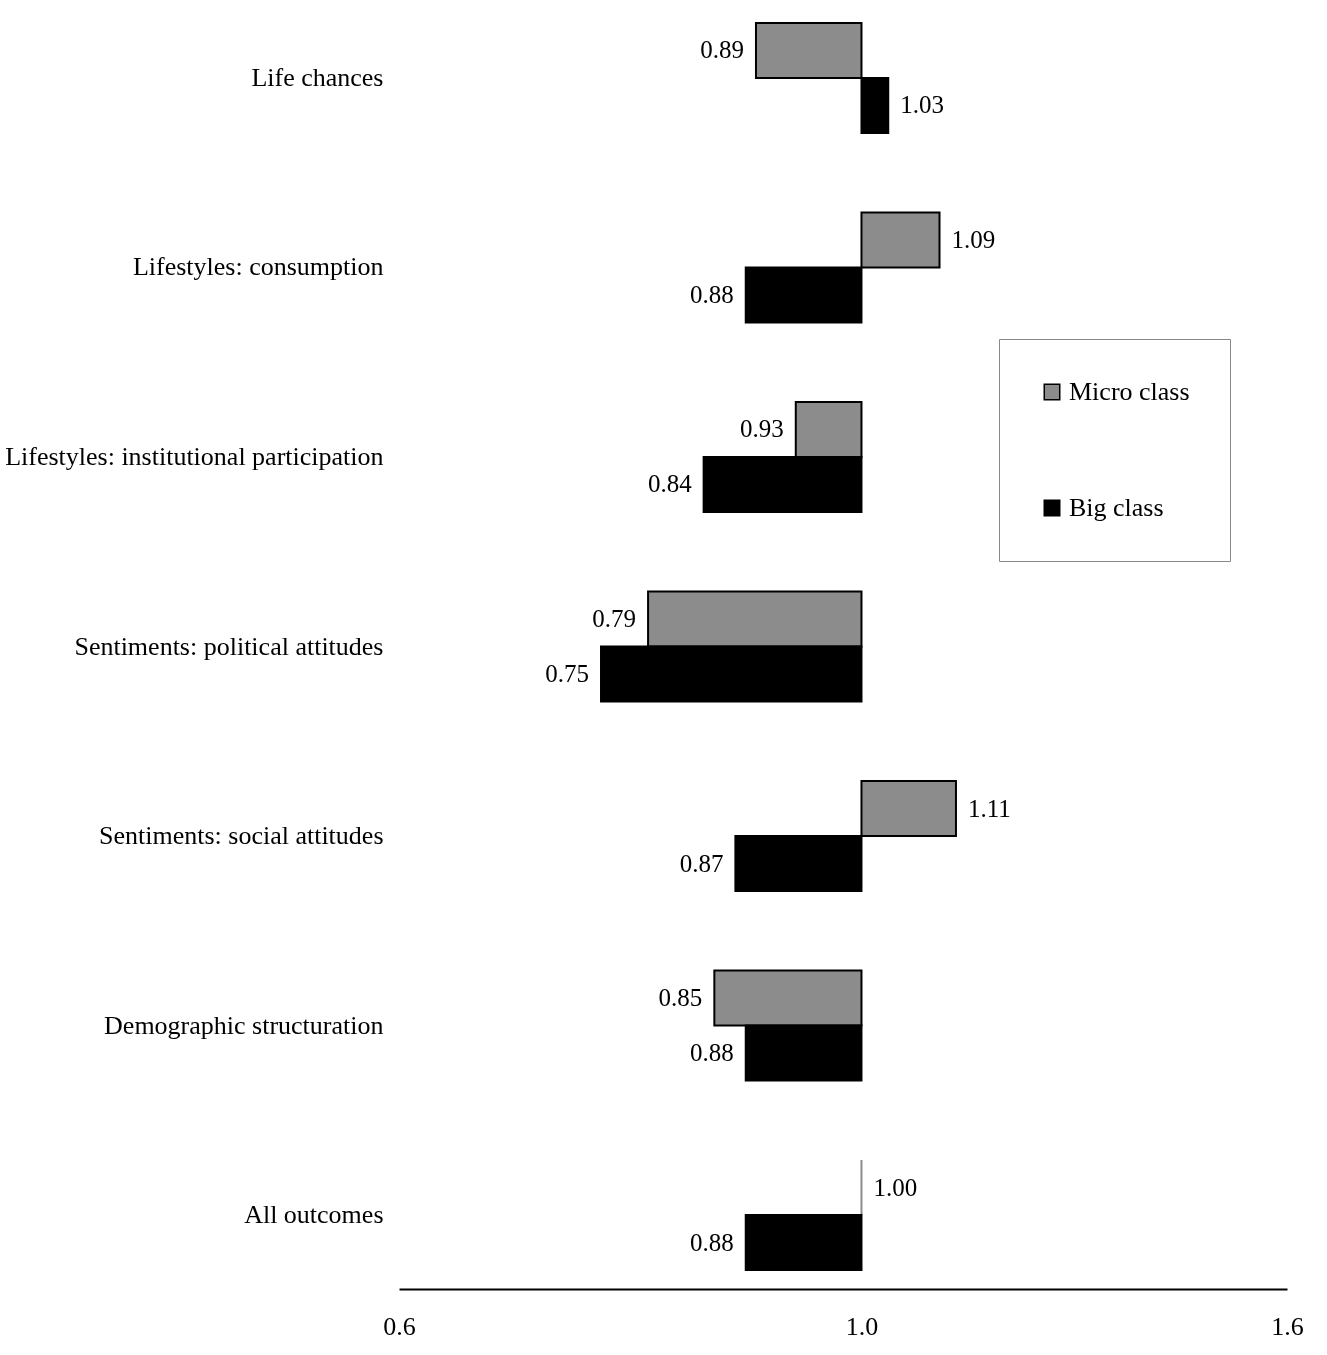 The height and width of the screenshot is (1355, 1327). I want to click on y-tick-label: Sentiments: social attitudes, so click(241, 836).